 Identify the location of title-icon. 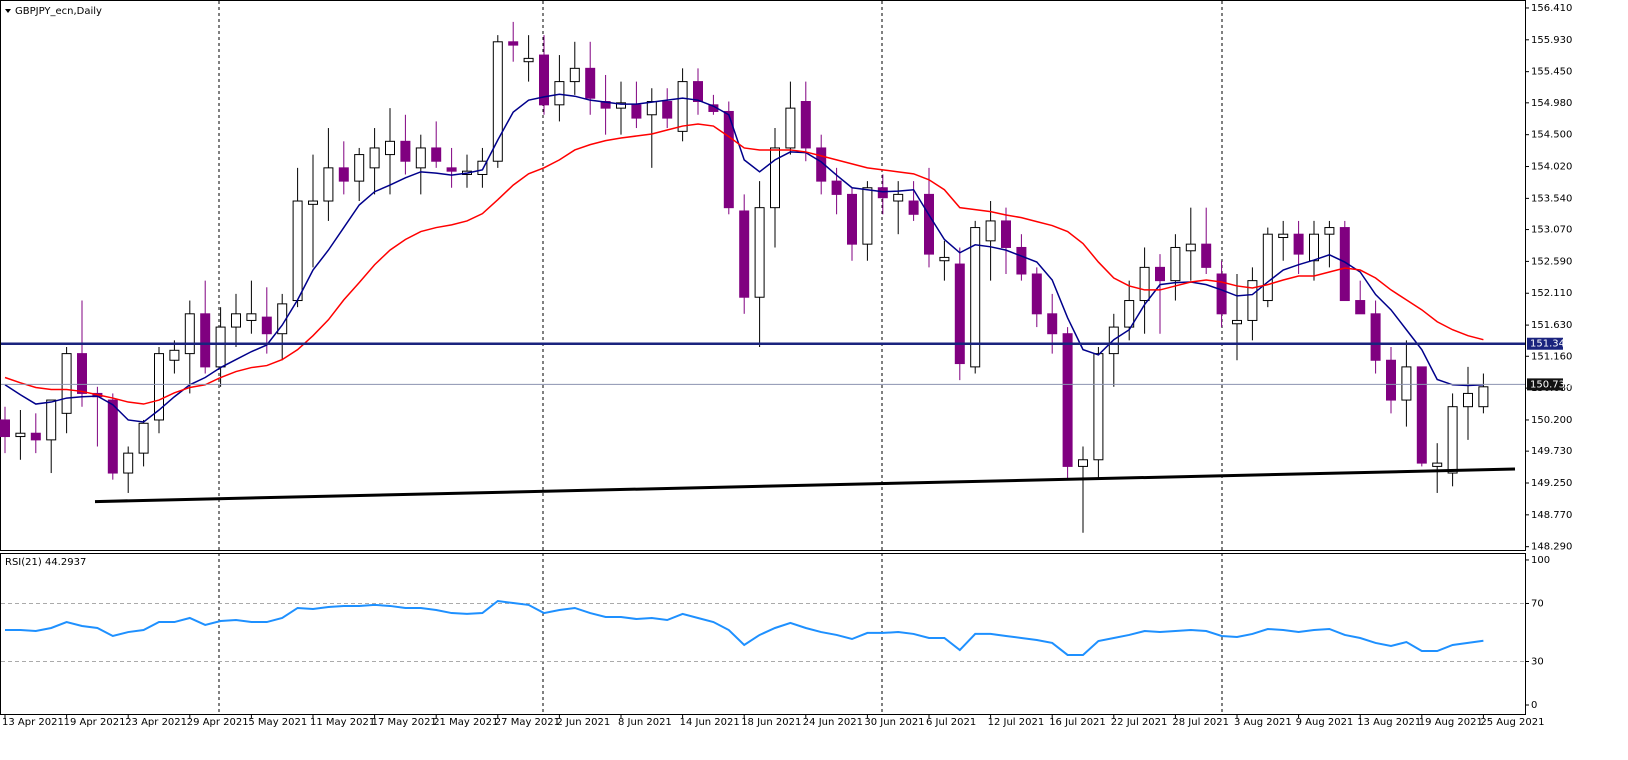
(8, 11).